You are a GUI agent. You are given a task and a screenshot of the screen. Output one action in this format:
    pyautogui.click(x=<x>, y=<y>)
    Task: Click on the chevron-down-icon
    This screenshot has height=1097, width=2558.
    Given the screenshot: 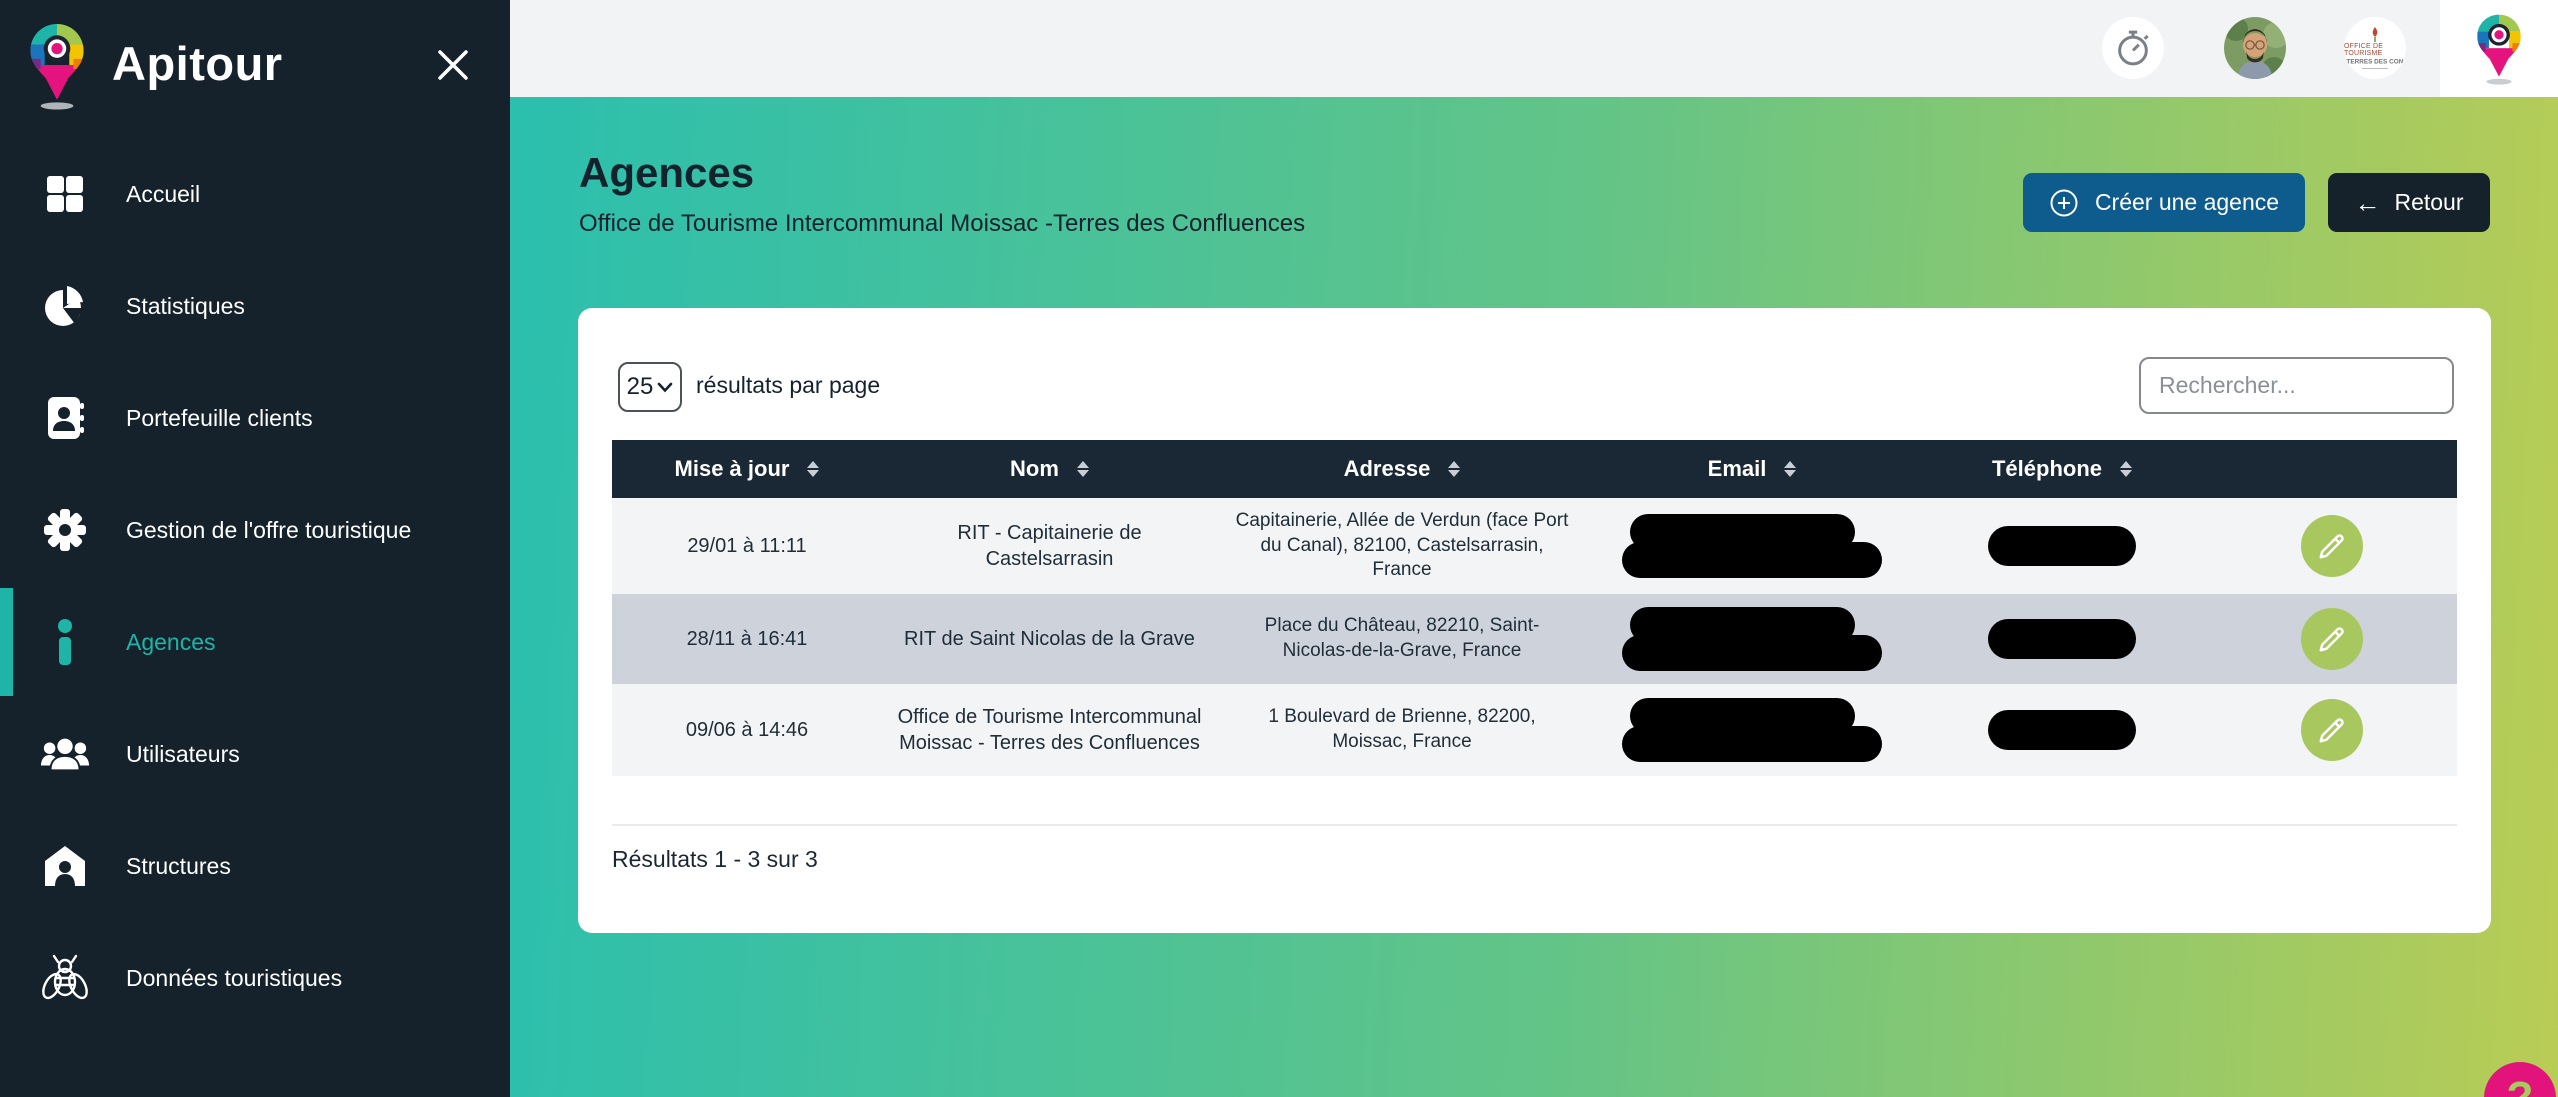 What is the action you would take?
    pyautogui.click(x=665, y=387)
    